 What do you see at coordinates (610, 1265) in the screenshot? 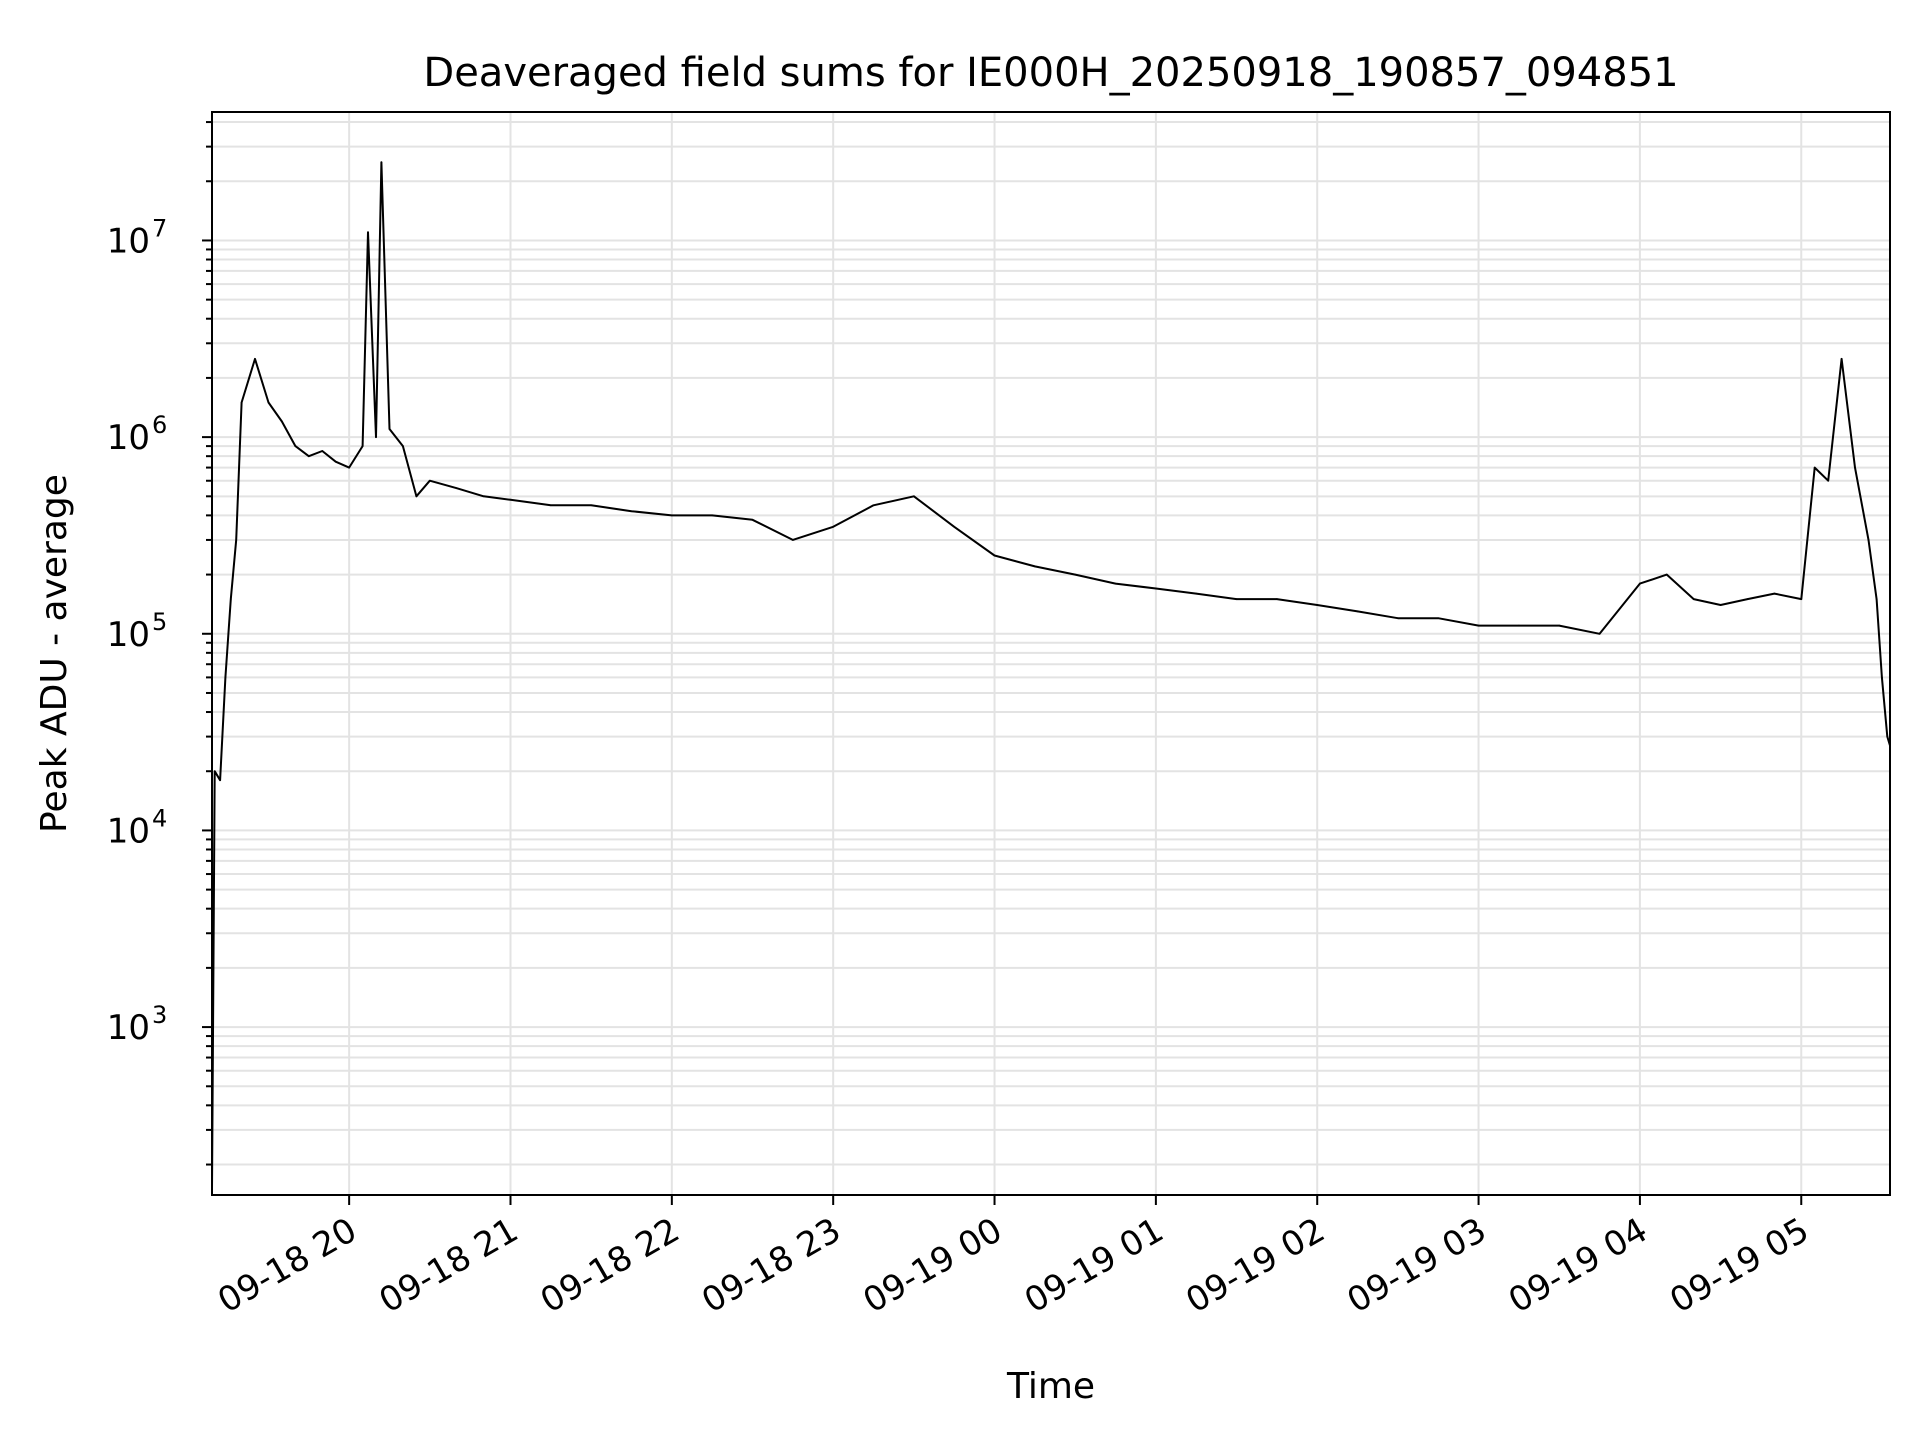
I see `x-tick-label: 09-18 22` at bounding box center [610, 1265].